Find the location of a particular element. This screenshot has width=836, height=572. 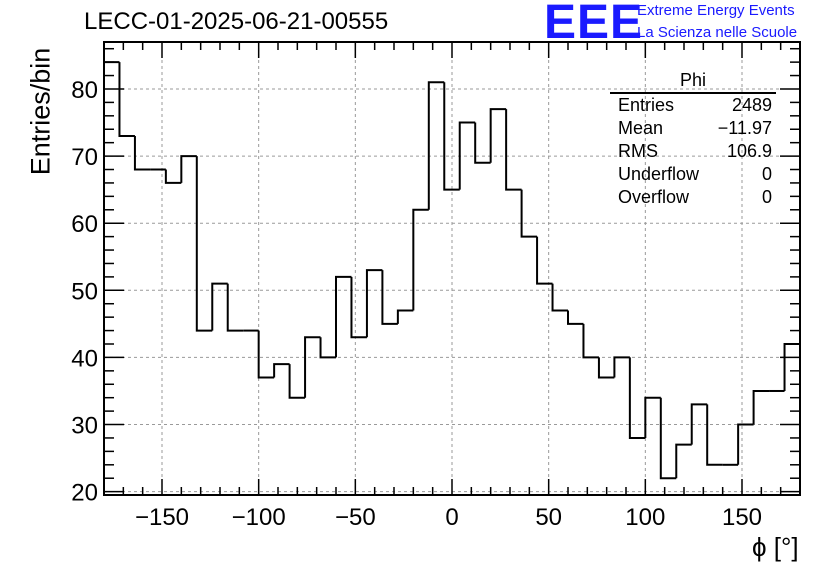

x-tick-label: −50 is located at coordinates (355, 517).